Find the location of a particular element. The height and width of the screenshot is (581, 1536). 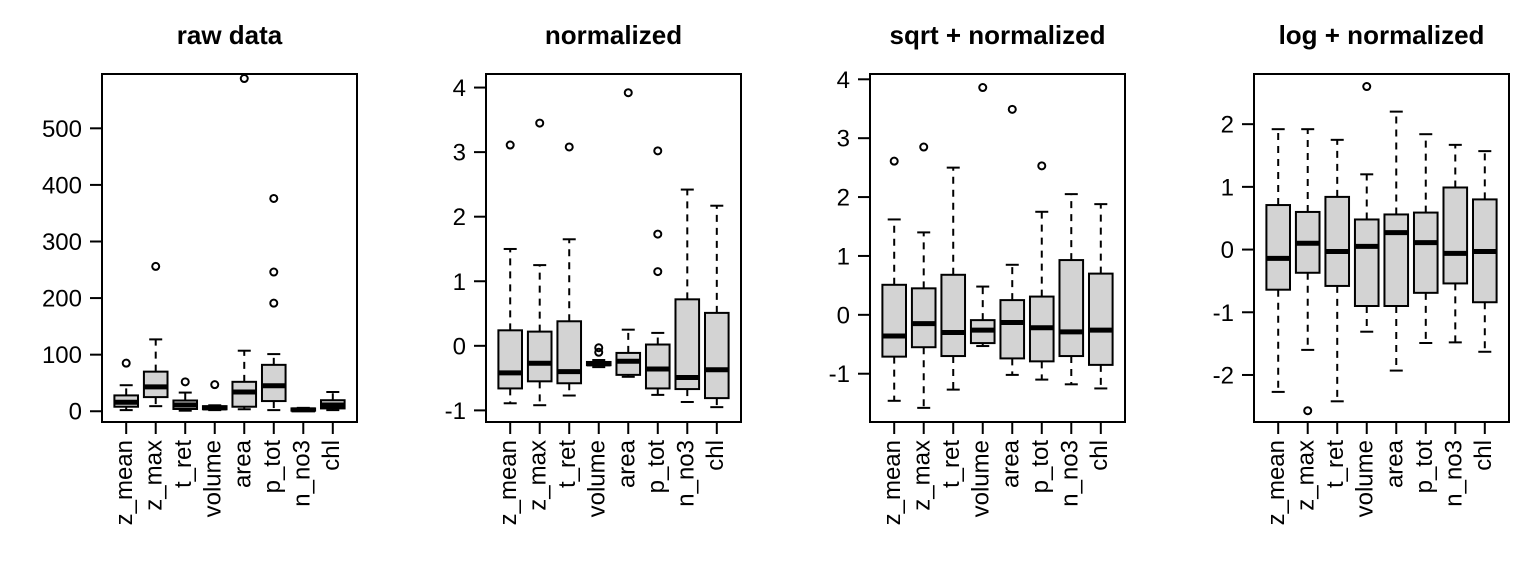

y-axis: -2 -1 0 1 2 is located at coordinates (1233, 250).